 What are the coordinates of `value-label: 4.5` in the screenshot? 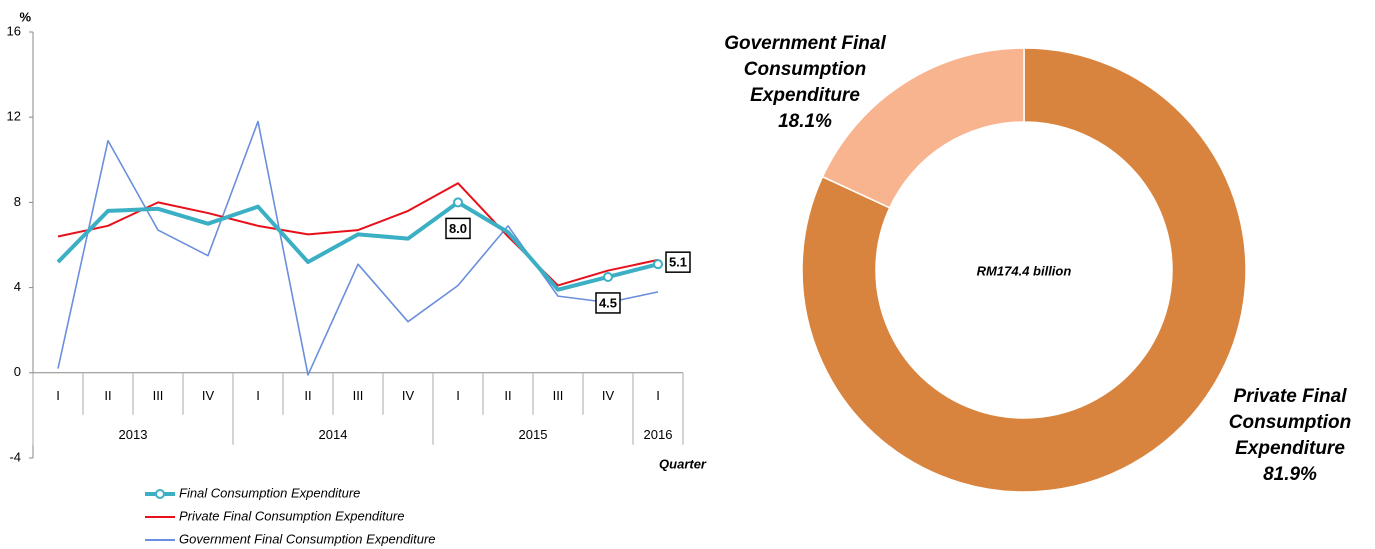 It's located at (608, 302).